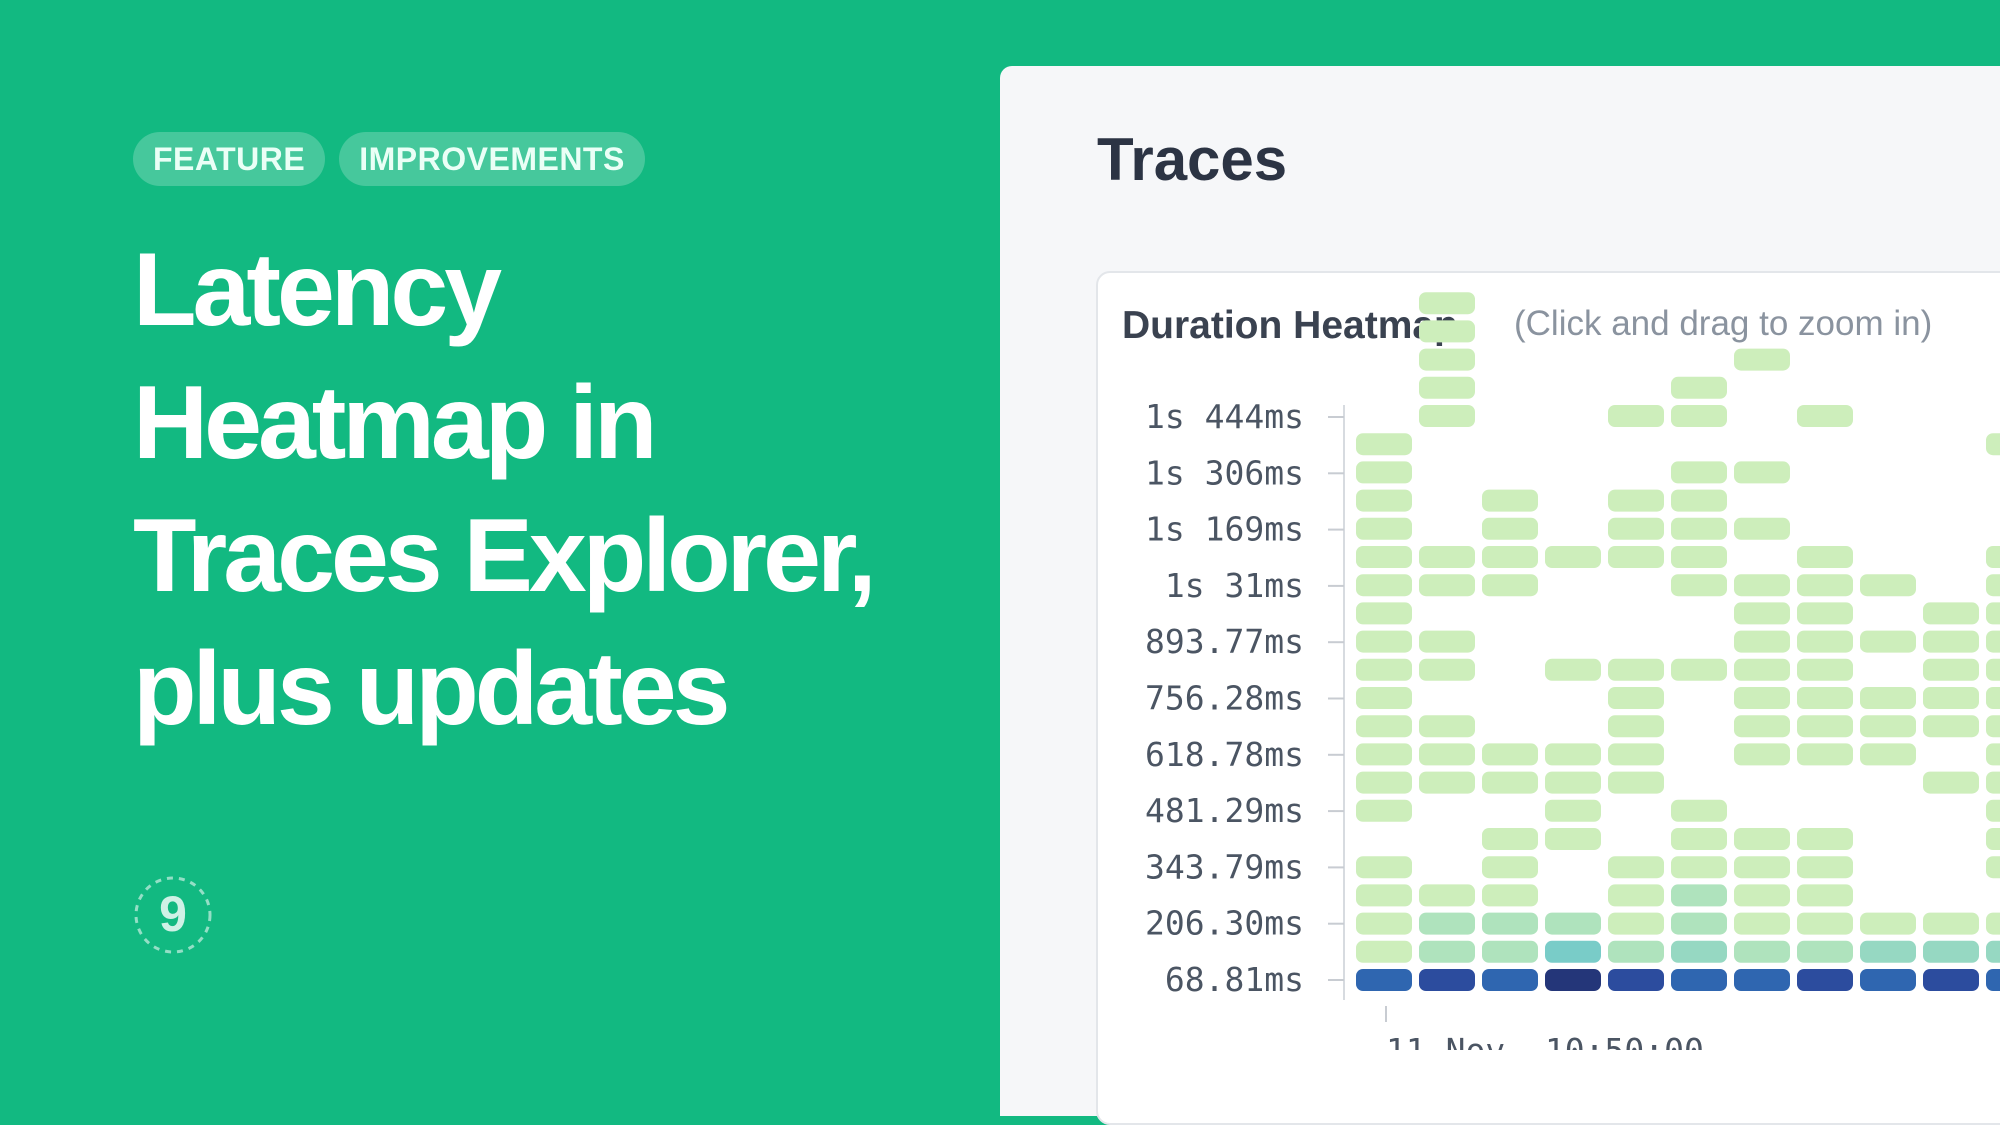  I want to click on tag-improvements: IMPROVEMENTS, so click(492, 159).